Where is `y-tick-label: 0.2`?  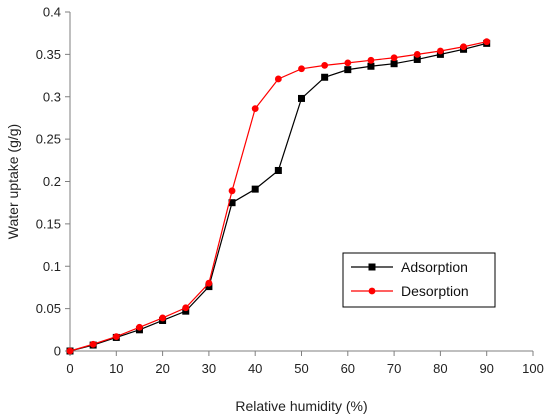
y-tick-label: 0.2 is located at coordinates (52, 181).